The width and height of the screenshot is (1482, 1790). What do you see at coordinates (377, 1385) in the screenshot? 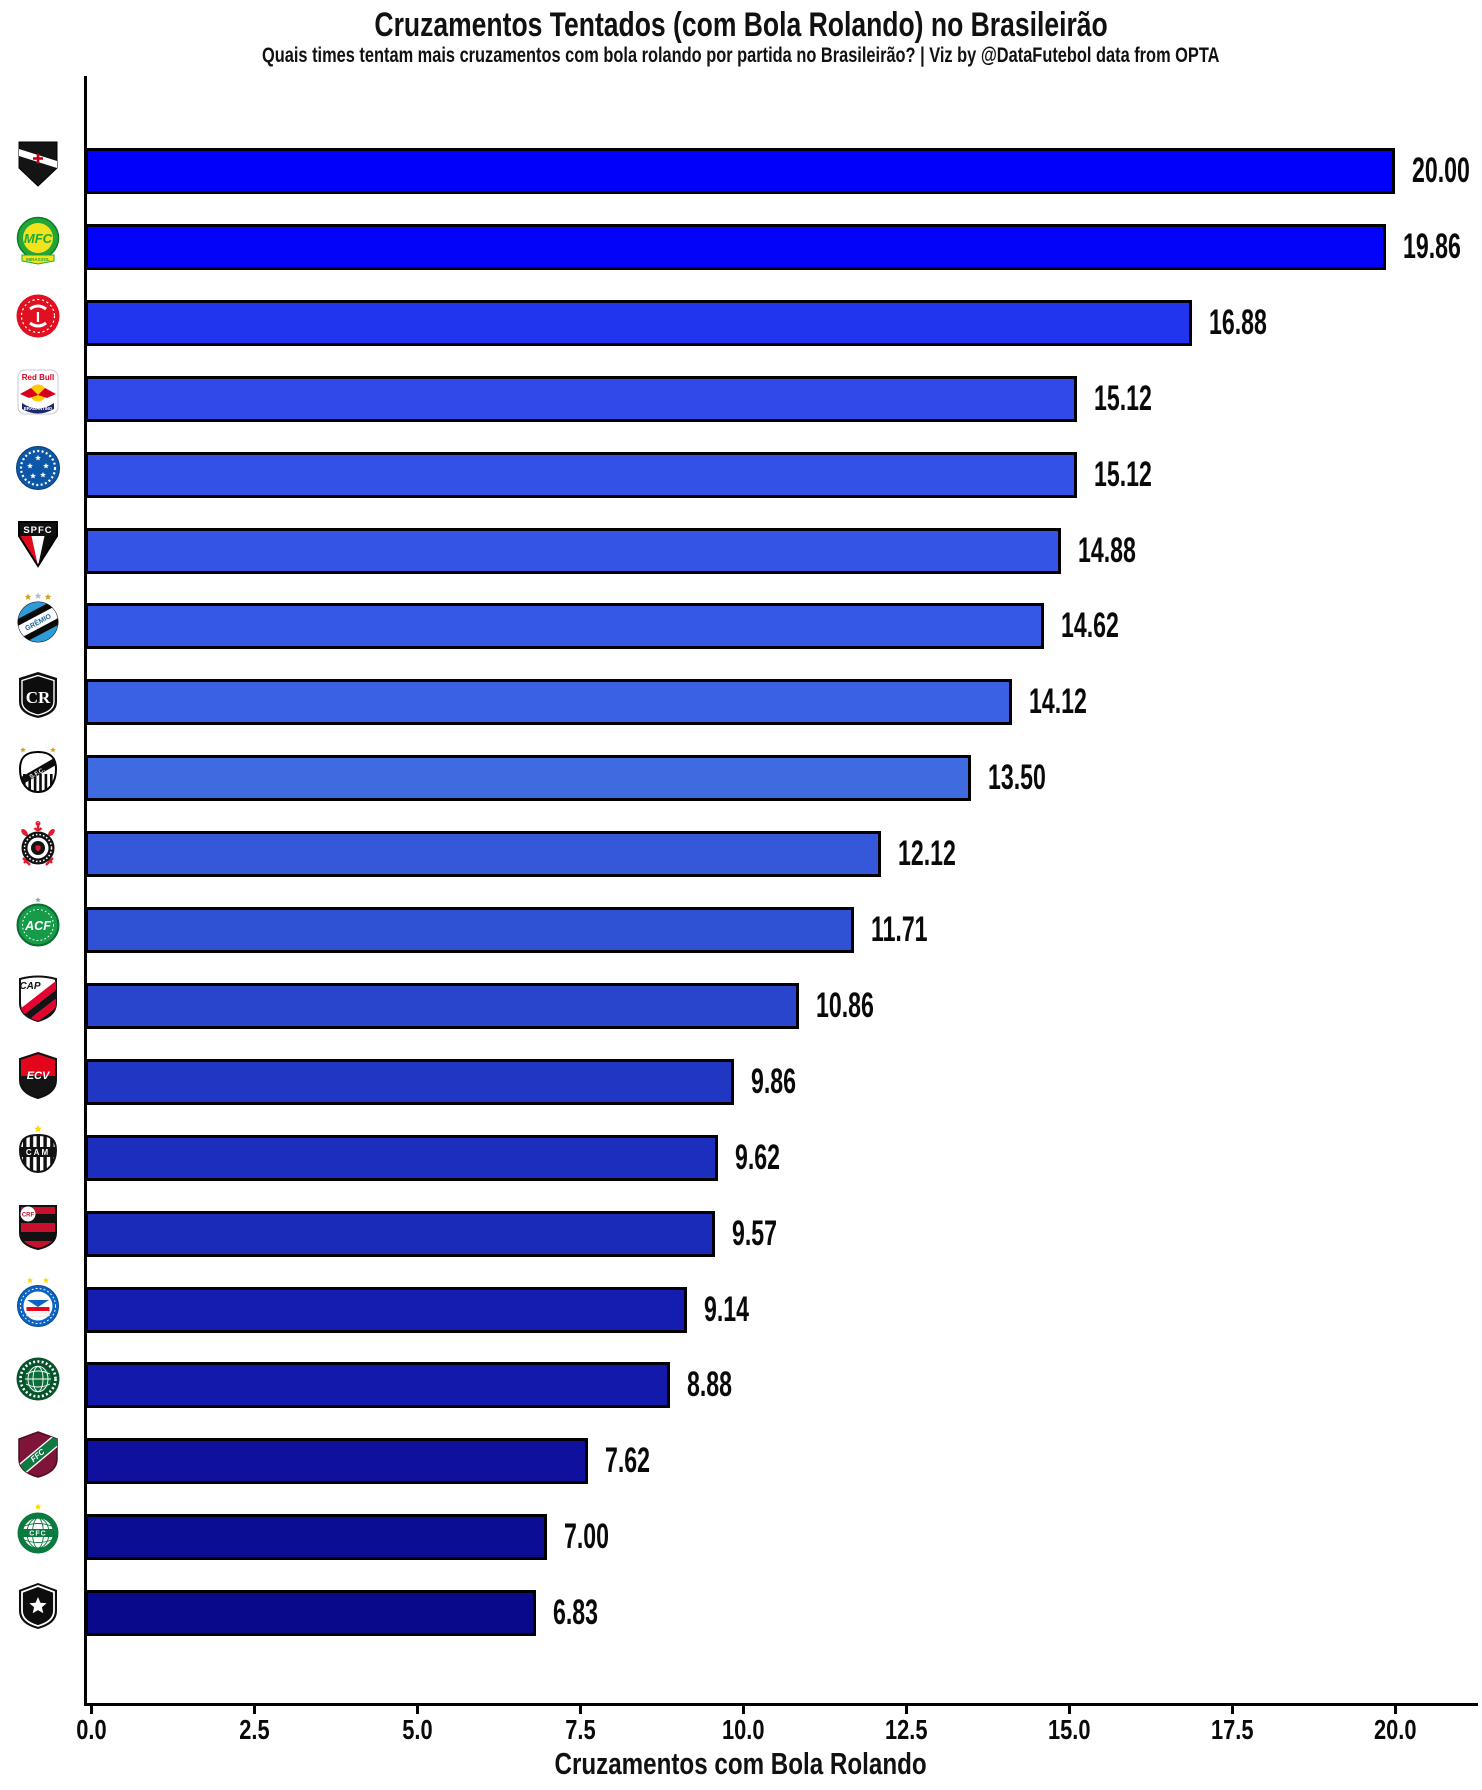
I see `bar-palmeiras` at bounding box center [377, 1385].